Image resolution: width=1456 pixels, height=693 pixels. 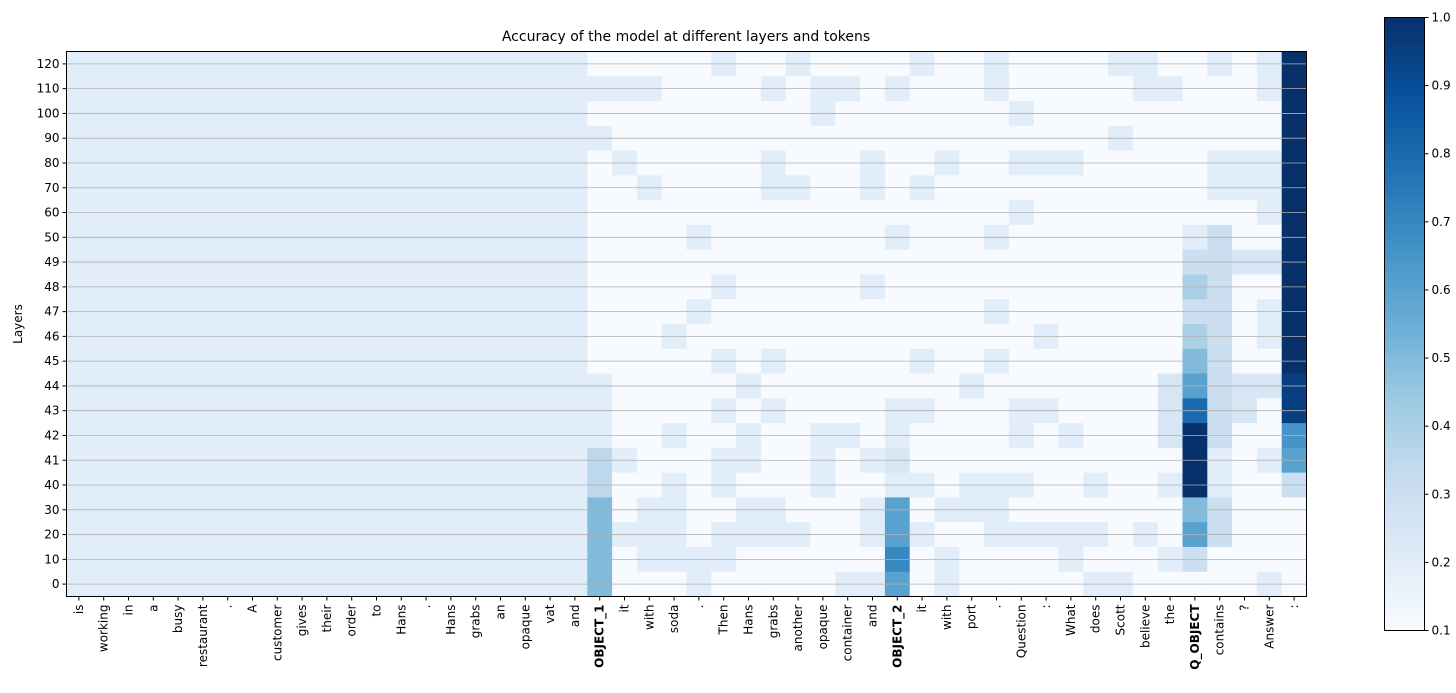 I want to click on x-tick-label: to, so click(x=377, y=611).